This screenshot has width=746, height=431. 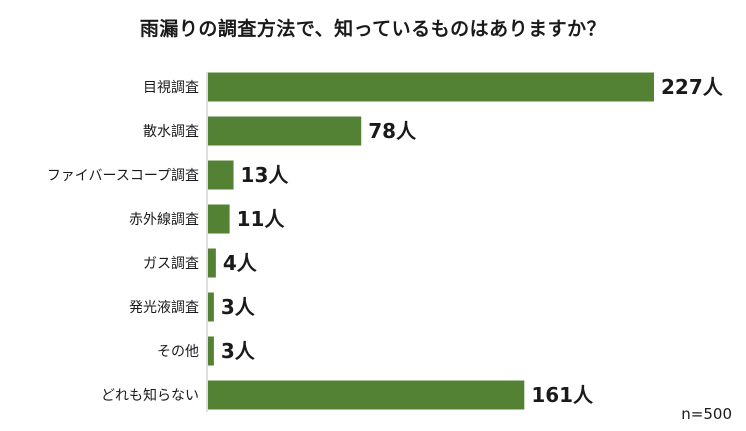 I want to click on category-label-1: 散水調査, so click(x=171, y=132).